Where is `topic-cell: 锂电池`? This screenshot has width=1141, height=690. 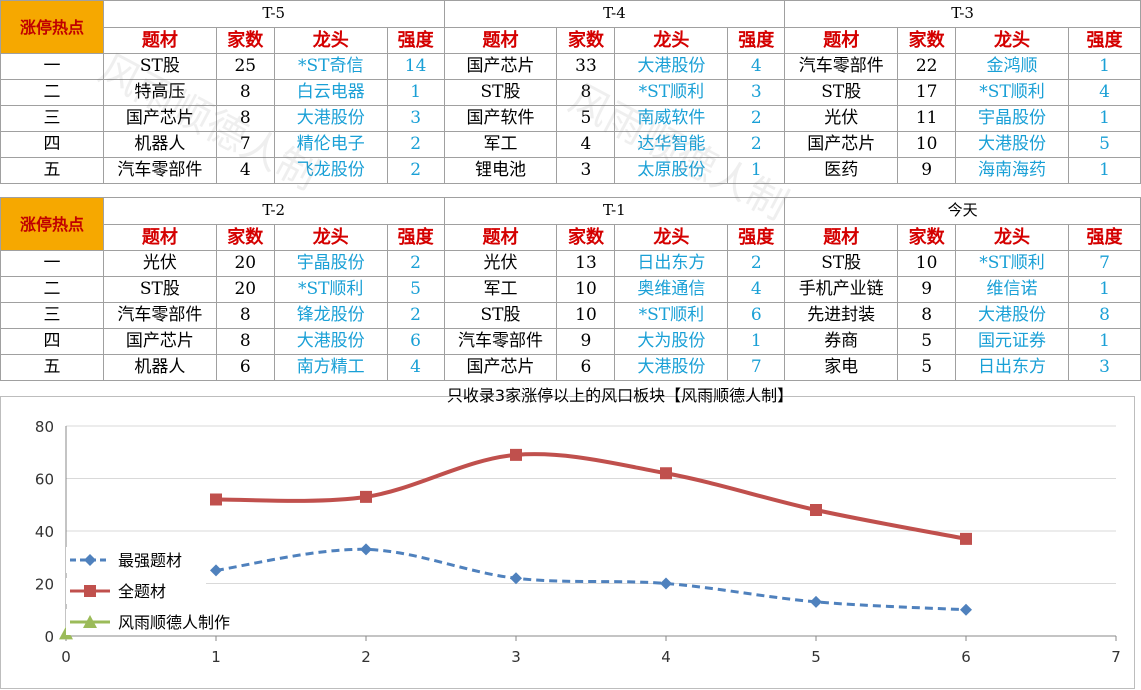
topic-cell: 锂电池 is located at coordinates (500, 170).